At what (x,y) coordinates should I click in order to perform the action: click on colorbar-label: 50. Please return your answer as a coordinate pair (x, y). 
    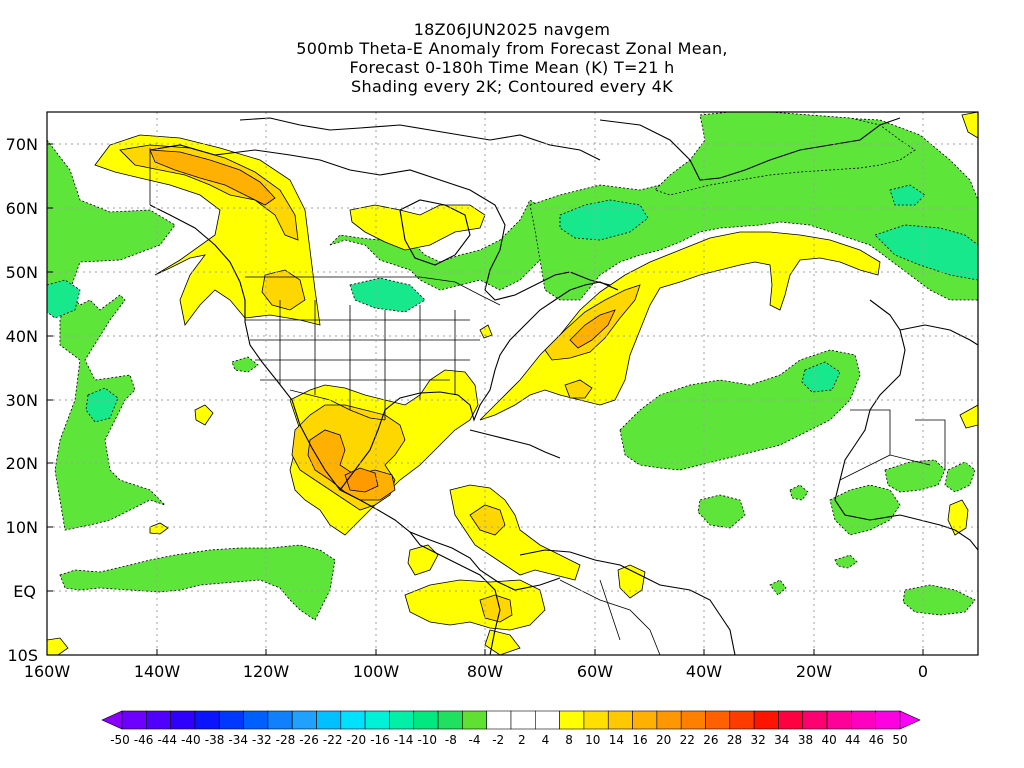
    Looking at the image, I should click on (899, 740).